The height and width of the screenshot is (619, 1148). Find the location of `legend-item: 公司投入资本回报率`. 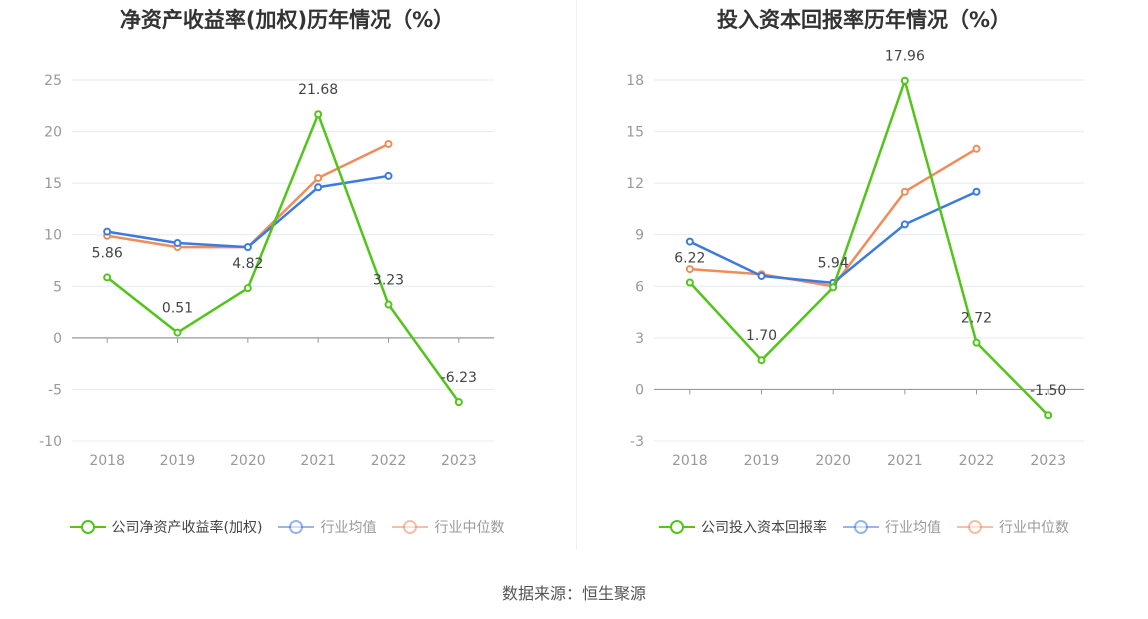

legend-item: 公司投入资本回报率 is located at coordinates (743, 527).